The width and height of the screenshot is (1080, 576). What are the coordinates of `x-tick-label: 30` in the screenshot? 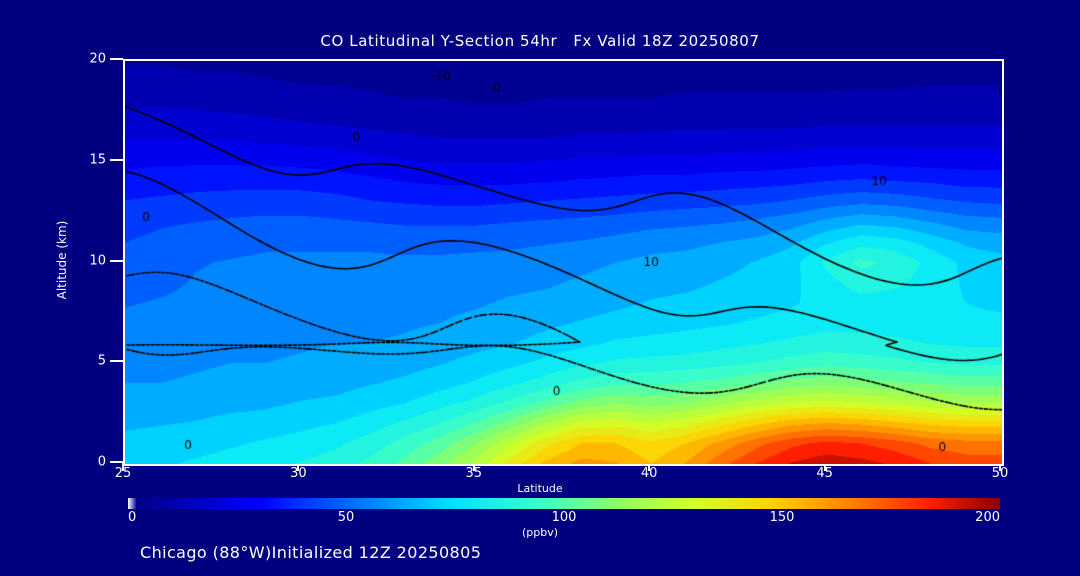 It's located at (298, 473).